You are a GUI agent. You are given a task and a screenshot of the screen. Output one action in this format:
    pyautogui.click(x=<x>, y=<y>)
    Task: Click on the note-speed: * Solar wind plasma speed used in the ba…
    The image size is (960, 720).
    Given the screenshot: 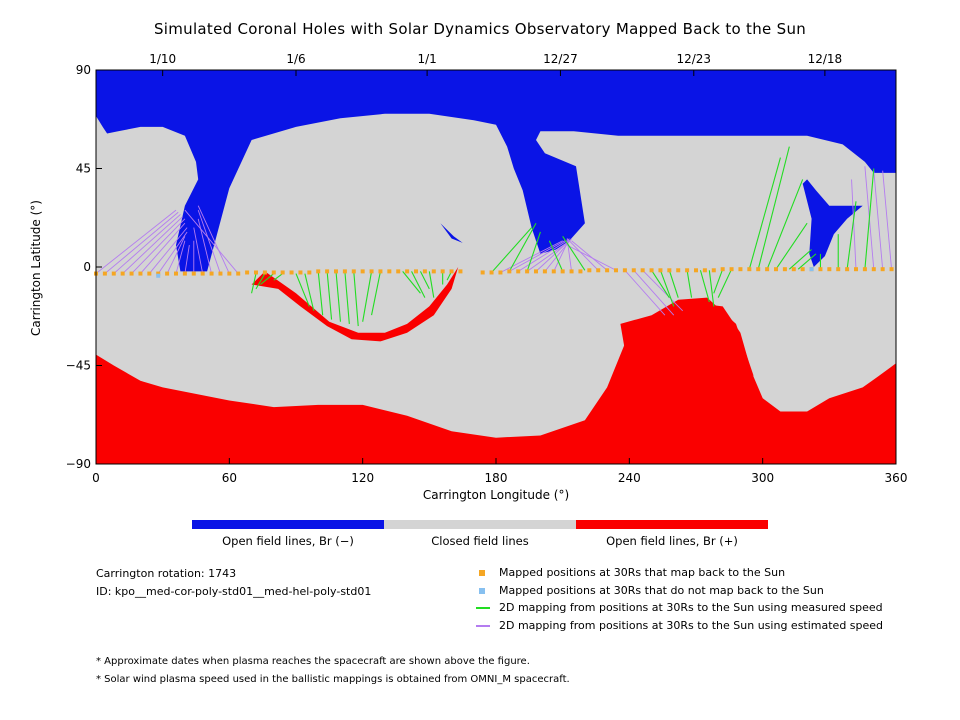 What is the action you would take?
    pyautogui.click(x=333, y=679)
    